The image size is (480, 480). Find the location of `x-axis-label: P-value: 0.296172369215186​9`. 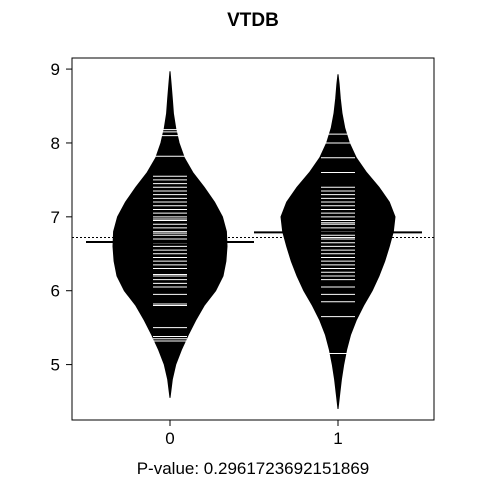

x-axis-label: P-value: 0.296172369215186​9 is located at coordinates (253, 468).